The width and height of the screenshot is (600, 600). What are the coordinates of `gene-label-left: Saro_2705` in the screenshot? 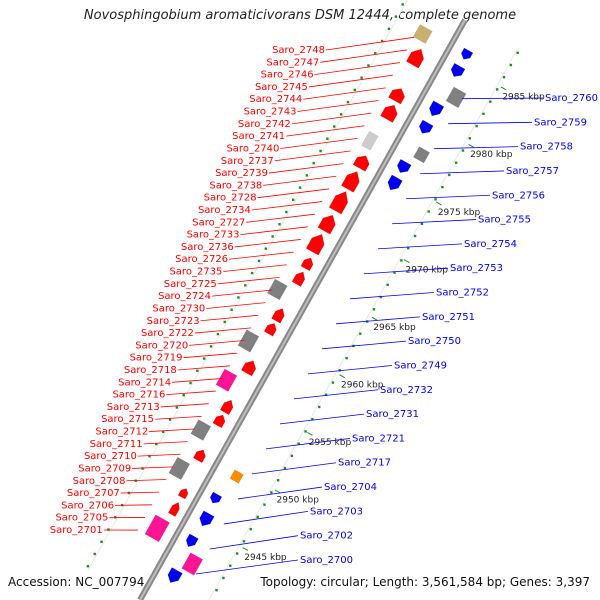 It's located at (81, 518).